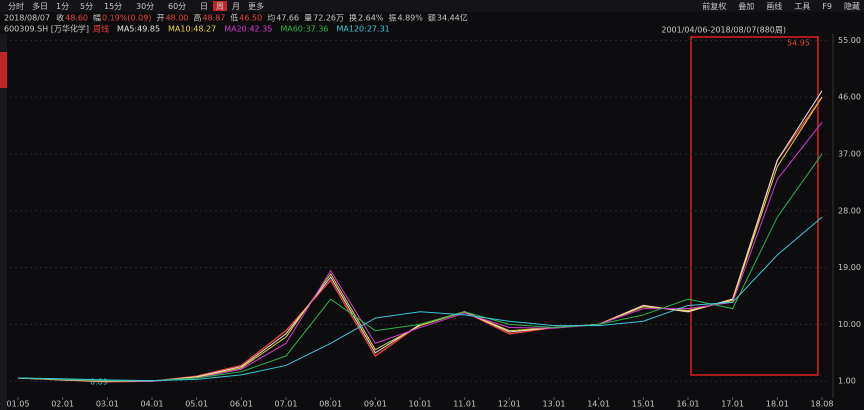 Image resolution: width=864 pixels, height=410 pixels. What do you see at coordinates (464, 404) in the screenshot?
I see `x-tick-label: 11.01` at bounding box center [464, 404].